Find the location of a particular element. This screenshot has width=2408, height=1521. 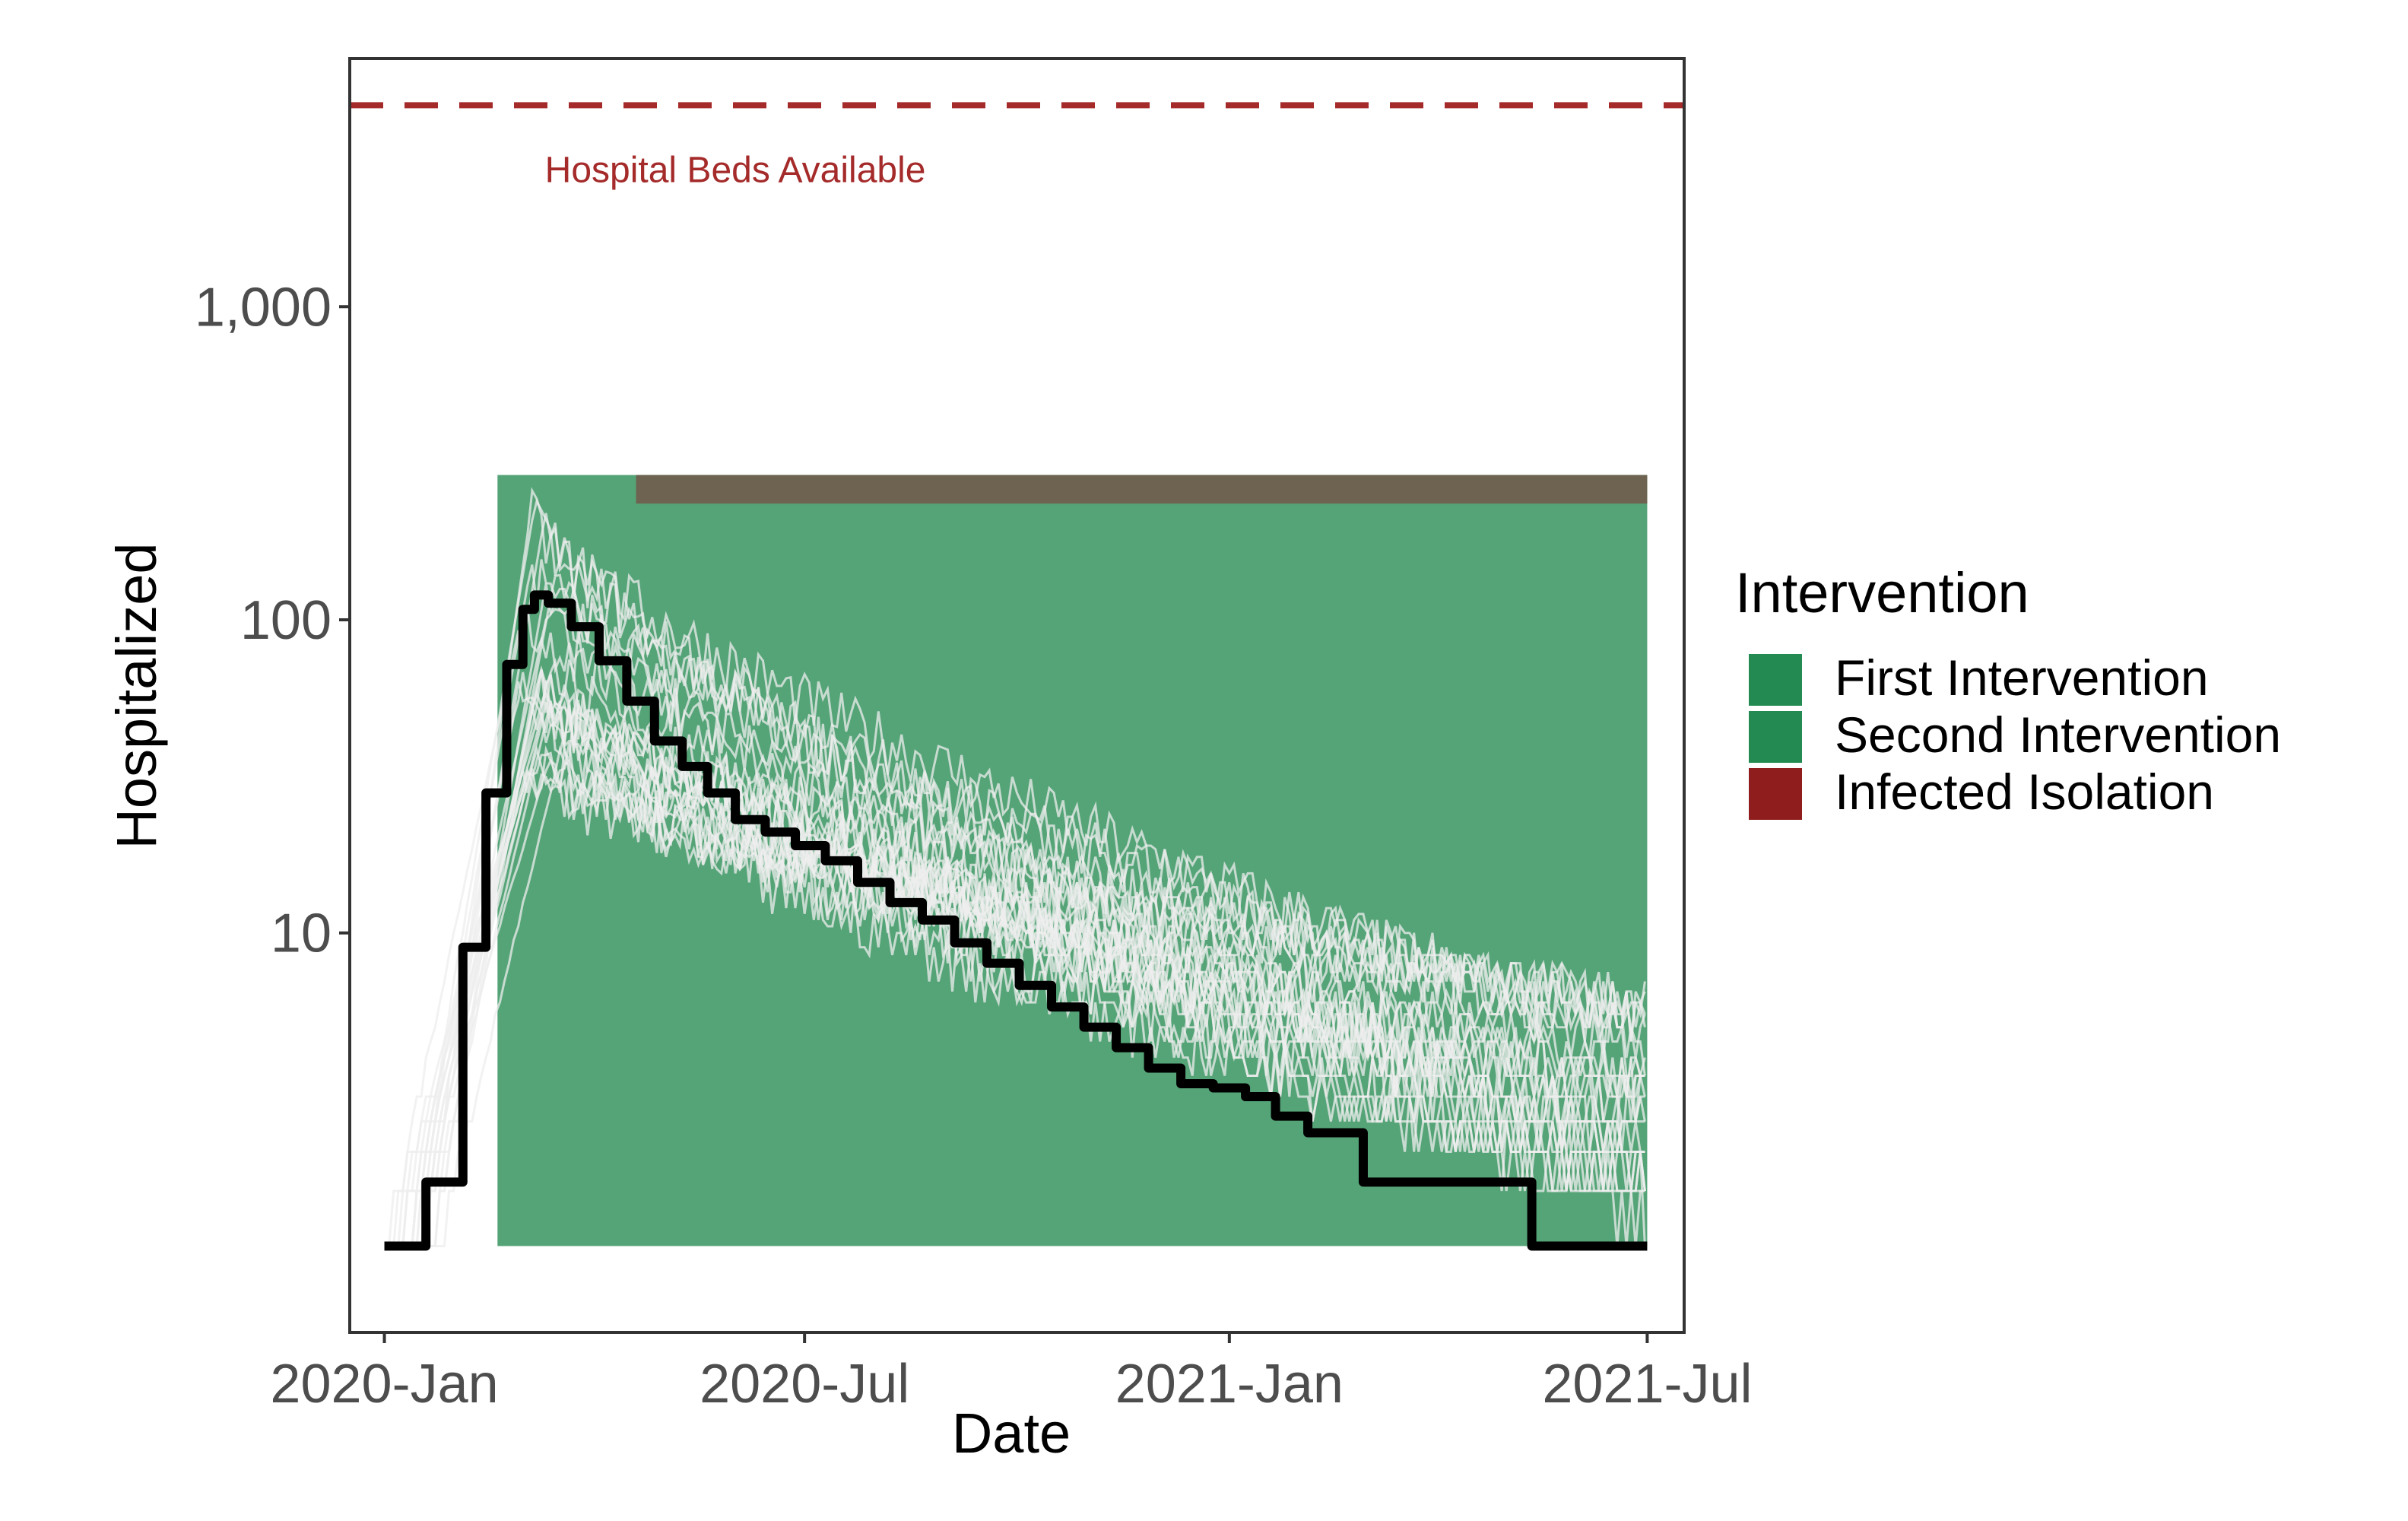

legend-label-1: First Intervention is located at coordinates (2022, 677).